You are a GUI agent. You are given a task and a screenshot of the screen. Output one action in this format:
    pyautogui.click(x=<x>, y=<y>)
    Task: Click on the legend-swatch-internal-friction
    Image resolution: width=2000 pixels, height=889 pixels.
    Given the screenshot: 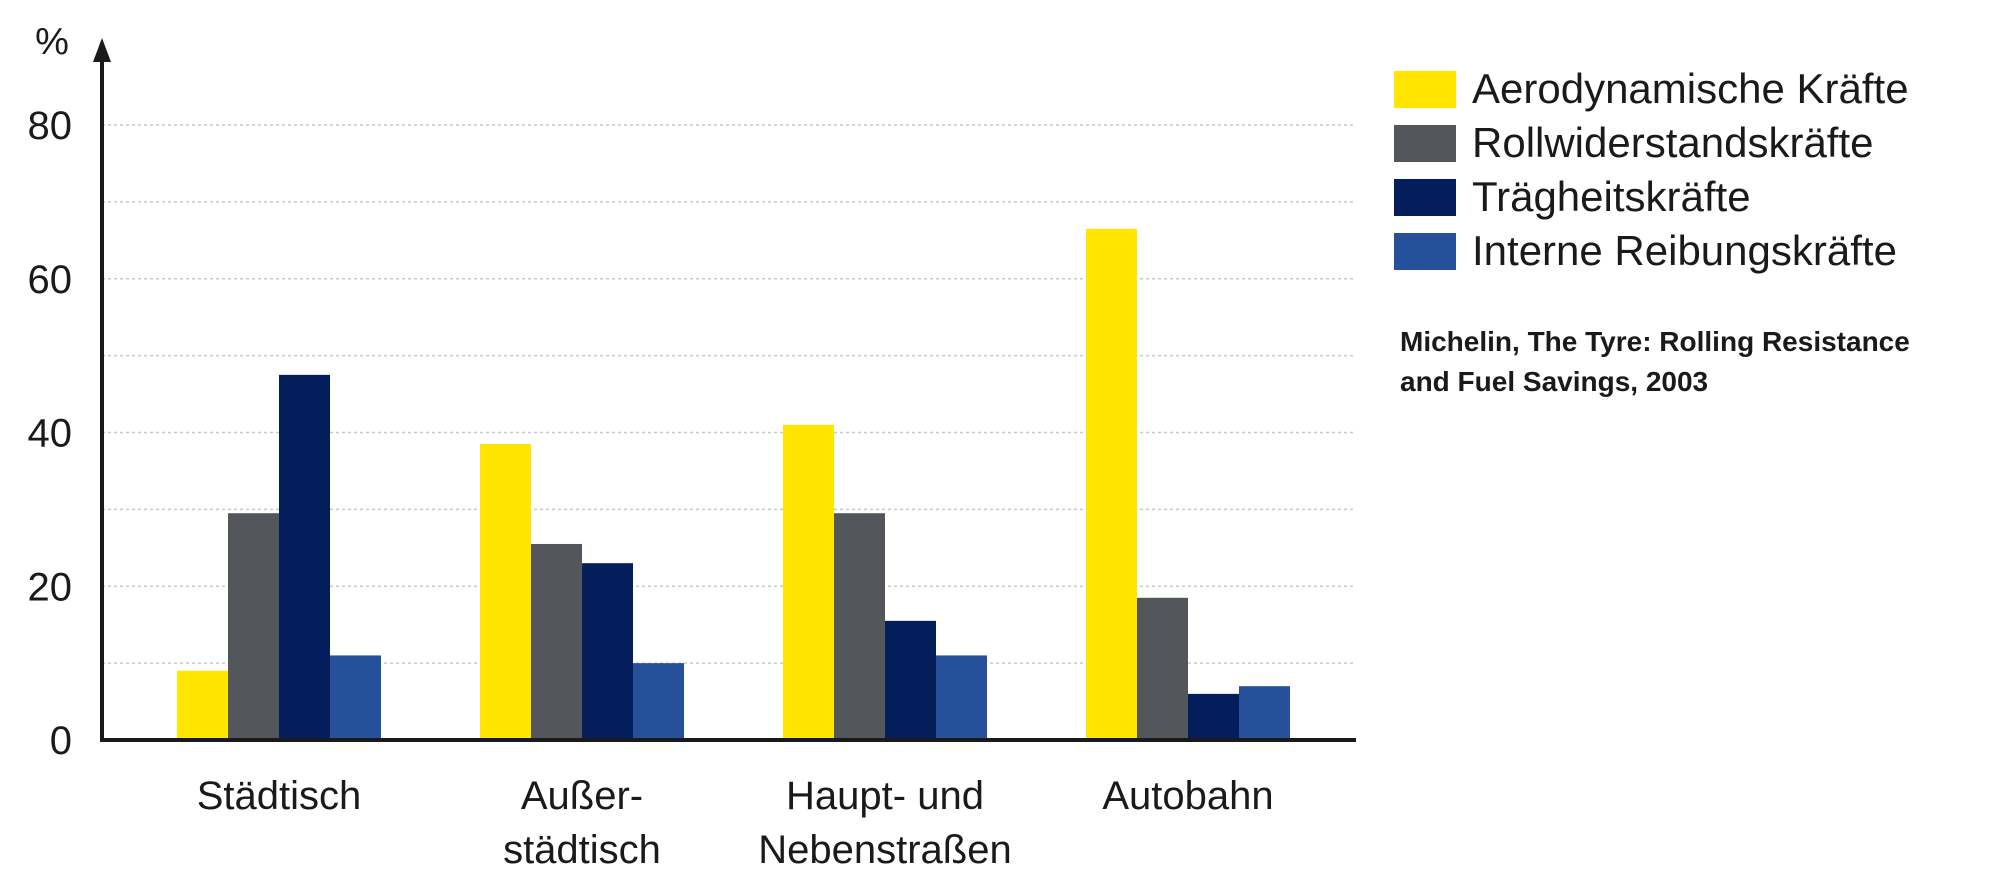 What is the action you would take?
    pyautogui.click(x=1425, y=251)
    